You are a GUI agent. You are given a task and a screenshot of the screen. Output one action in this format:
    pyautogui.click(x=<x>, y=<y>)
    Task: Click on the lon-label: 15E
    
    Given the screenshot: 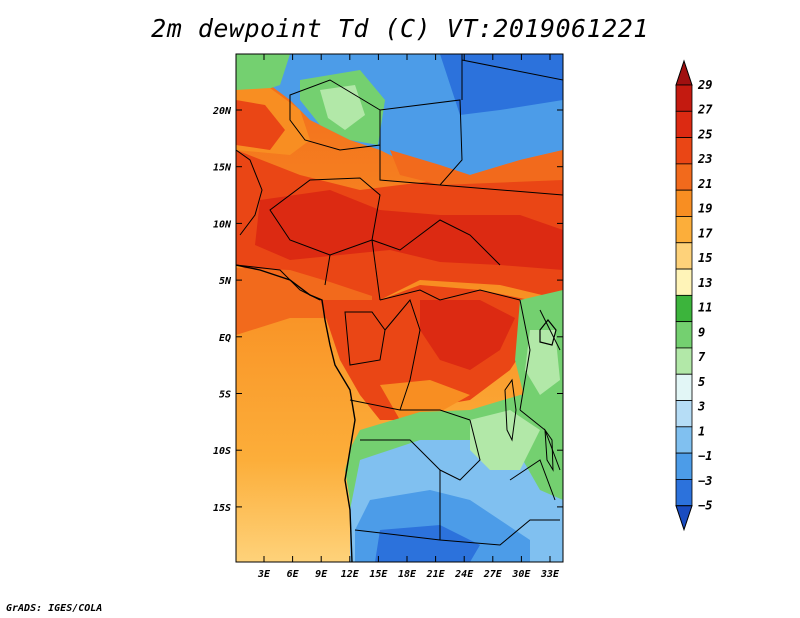 What is the action you would take?
    pyautogui.click(x=378, y=574)
    